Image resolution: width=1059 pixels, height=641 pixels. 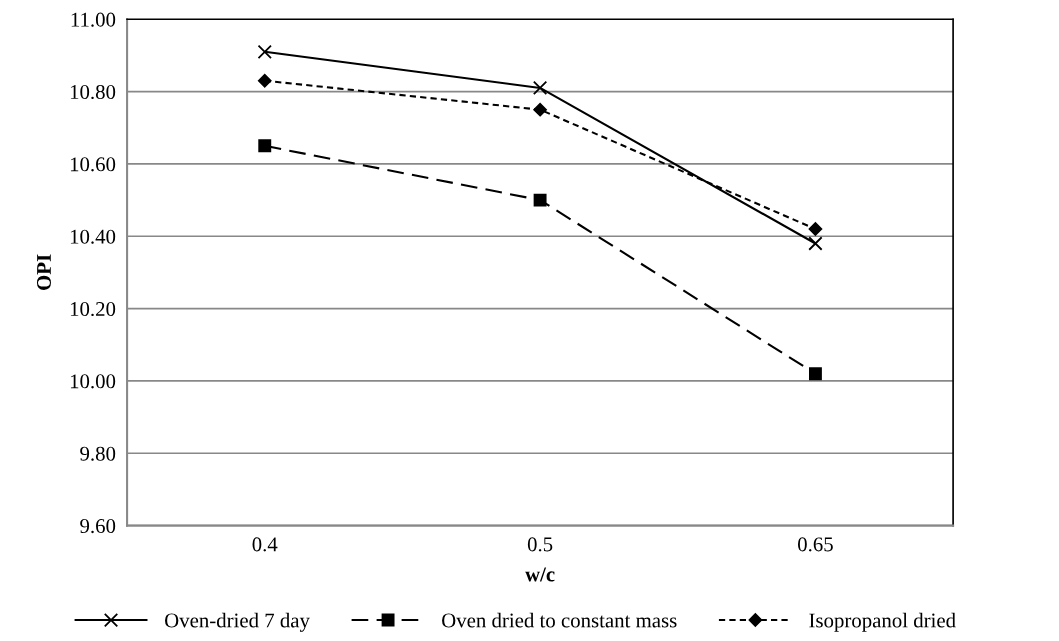 What do you see at coordinates (98, 526) in the screenshot?
I see `y-tick-label: 9.60` at bounding box center [98, 526].